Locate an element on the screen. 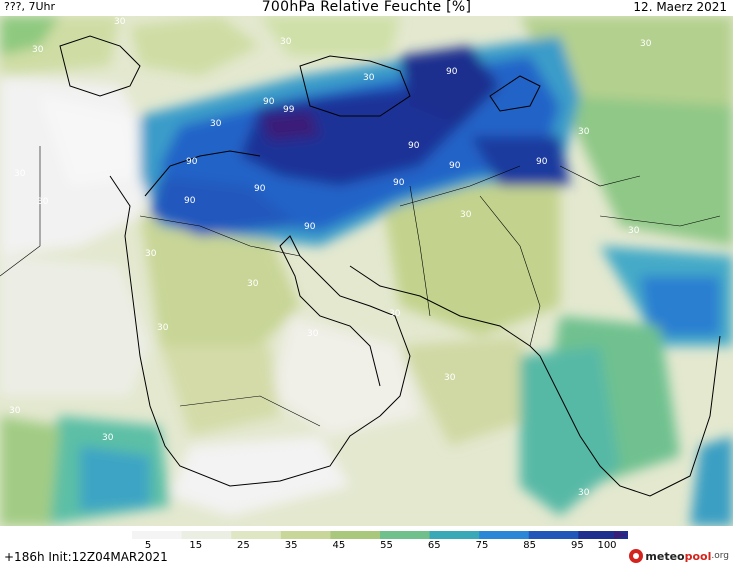 This screenshot has height=566, width=733. colorbar-tick-label: 85 is located at coordinates (530, 545).